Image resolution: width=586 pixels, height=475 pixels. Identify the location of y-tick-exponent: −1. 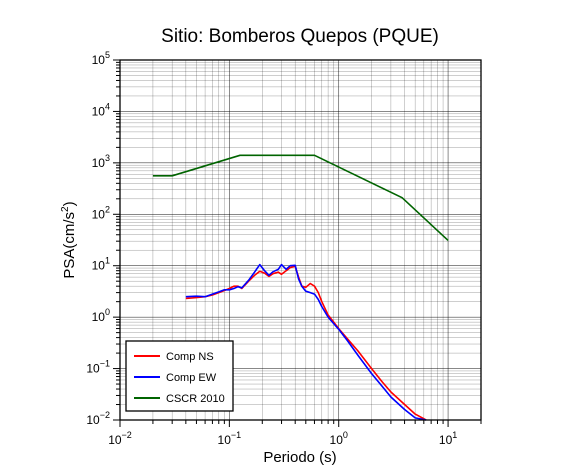
(105, 364).